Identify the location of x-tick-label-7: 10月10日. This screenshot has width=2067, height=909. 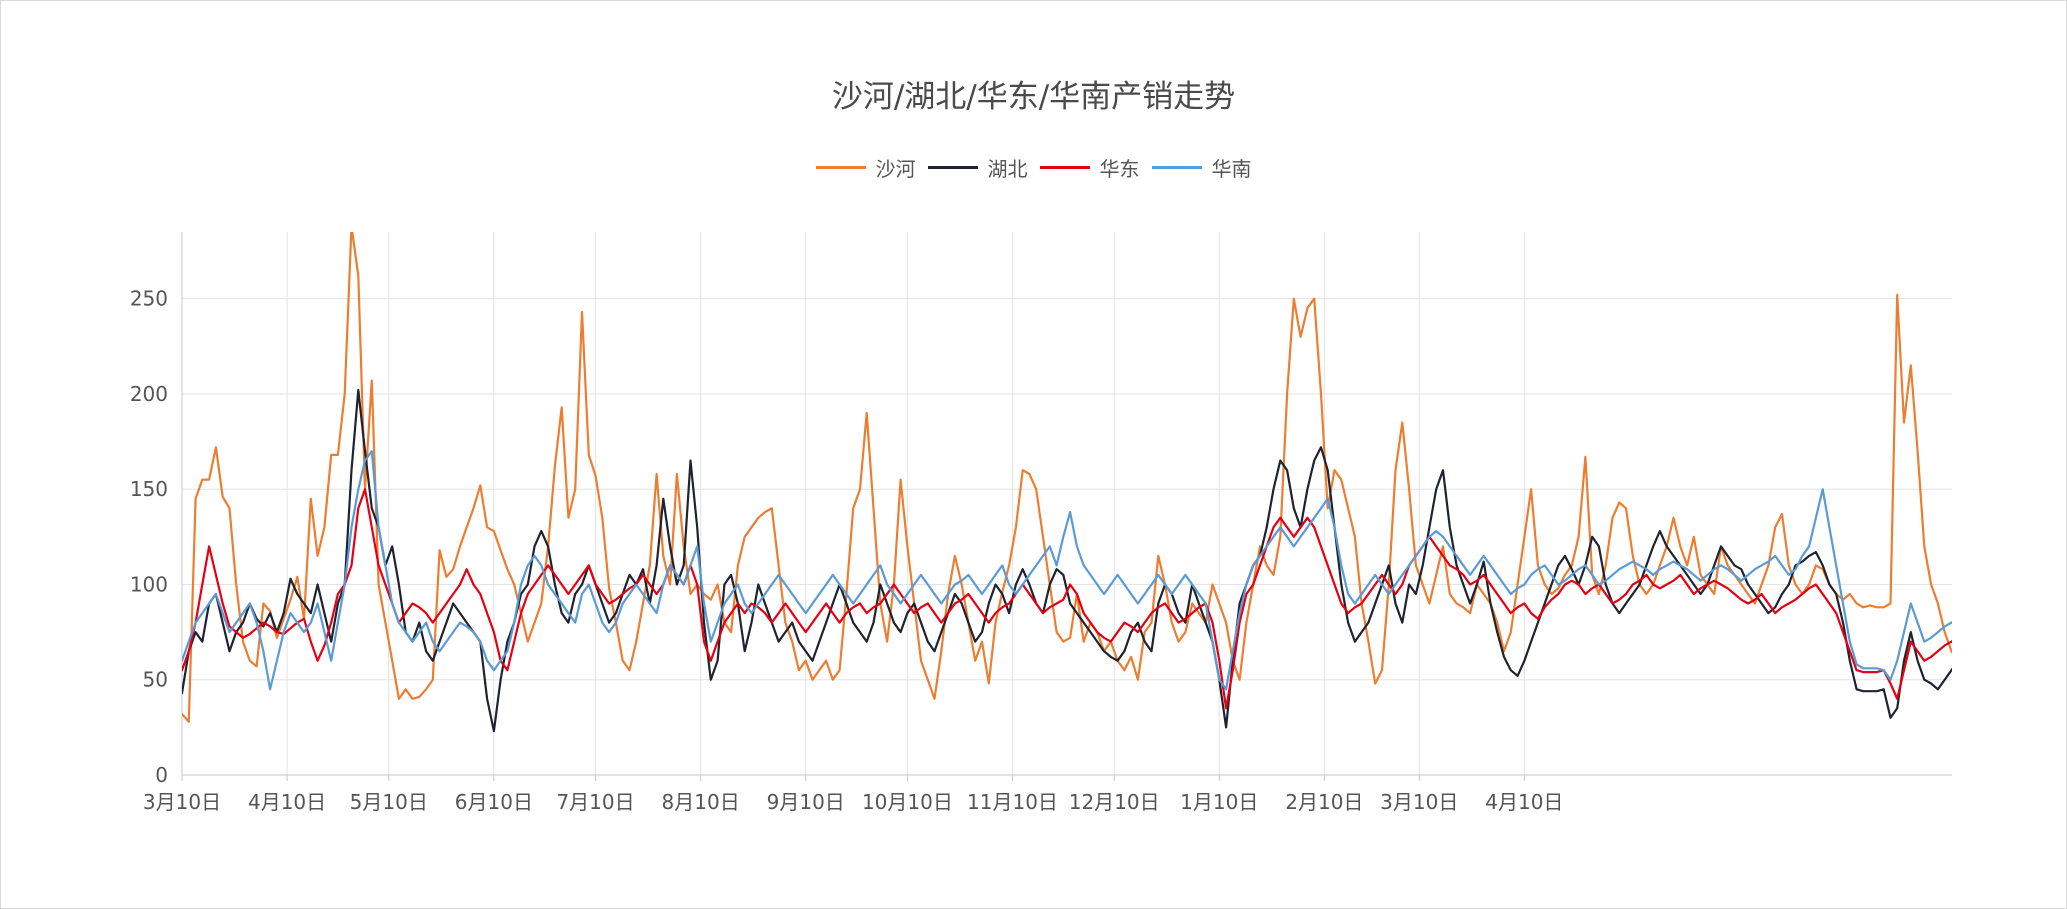
(907, 802).